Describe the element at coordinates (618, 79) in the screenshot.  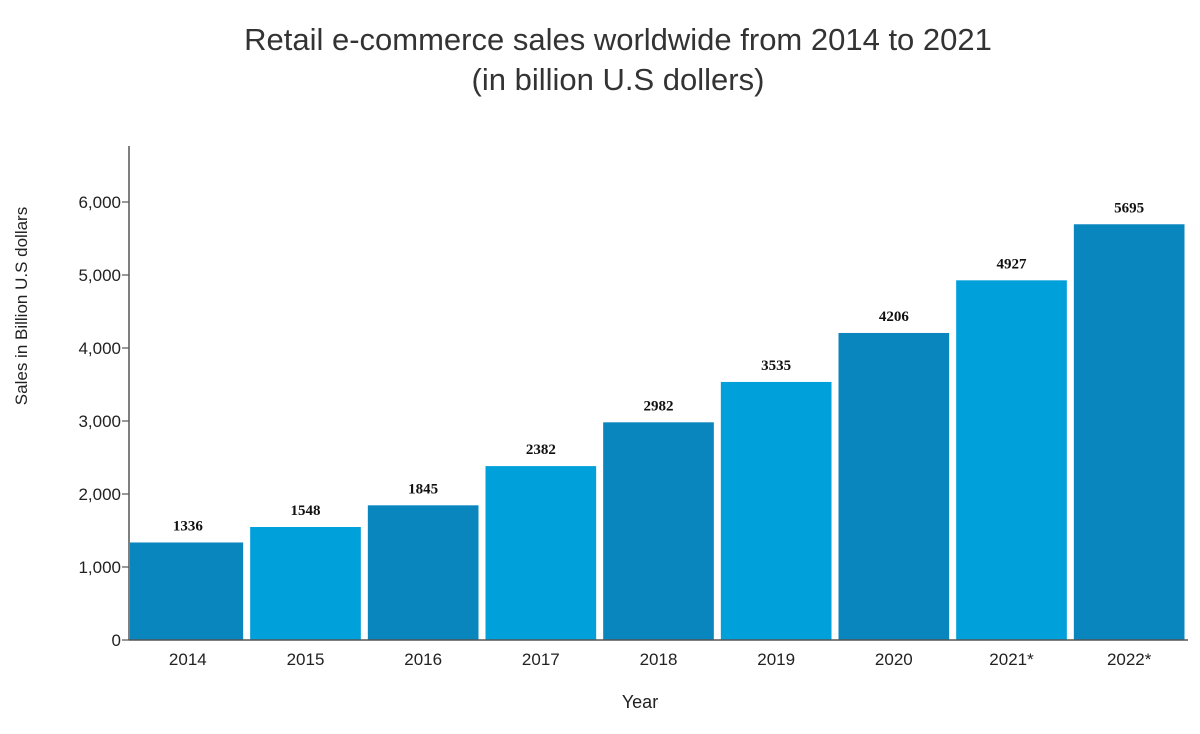
I see `chart-subtitle: (in billion U.S dollers)` at that location.